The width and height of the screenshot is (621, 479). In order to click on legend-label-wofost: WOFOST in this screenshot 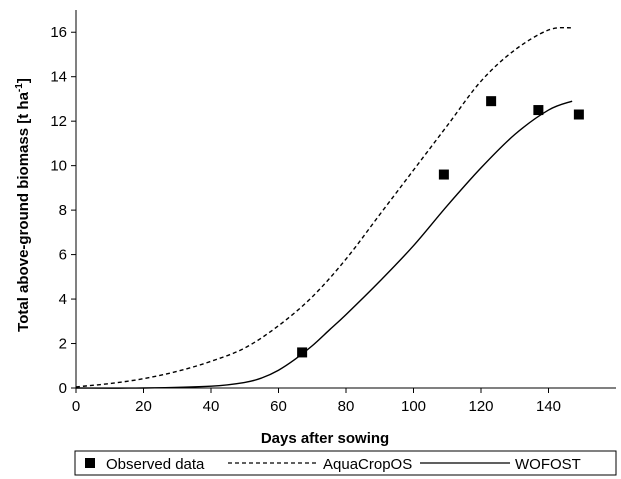, I will do `click(548, 464)`.